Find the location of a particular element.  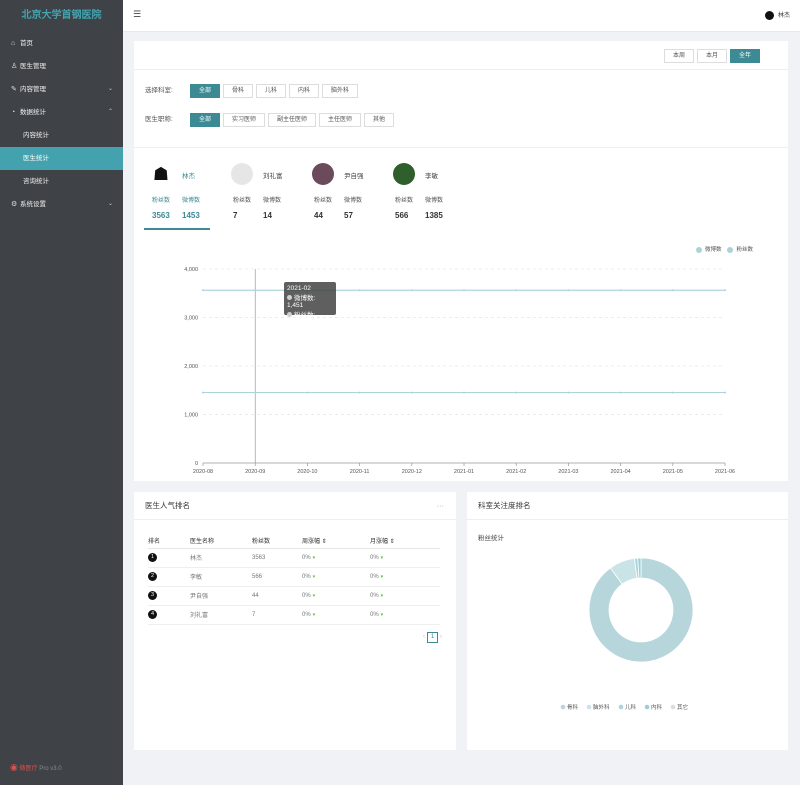

dept-ortho-button: 骨科 is located at coordinates (237, 91).